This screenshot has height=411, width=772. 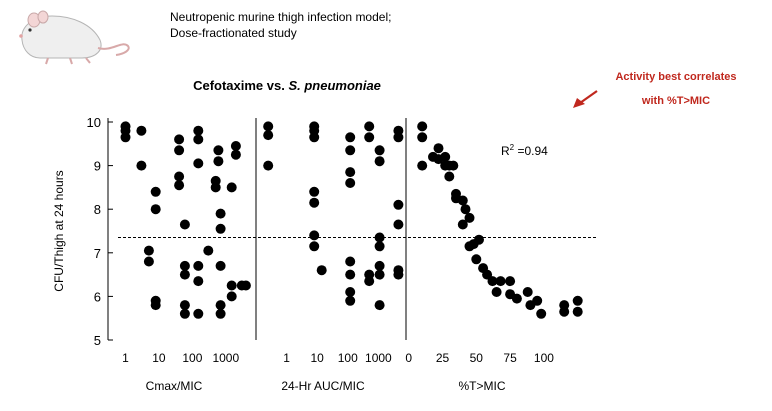 I want to click on r-squared-label: R2 =0.94, so click(x=524, y=150).